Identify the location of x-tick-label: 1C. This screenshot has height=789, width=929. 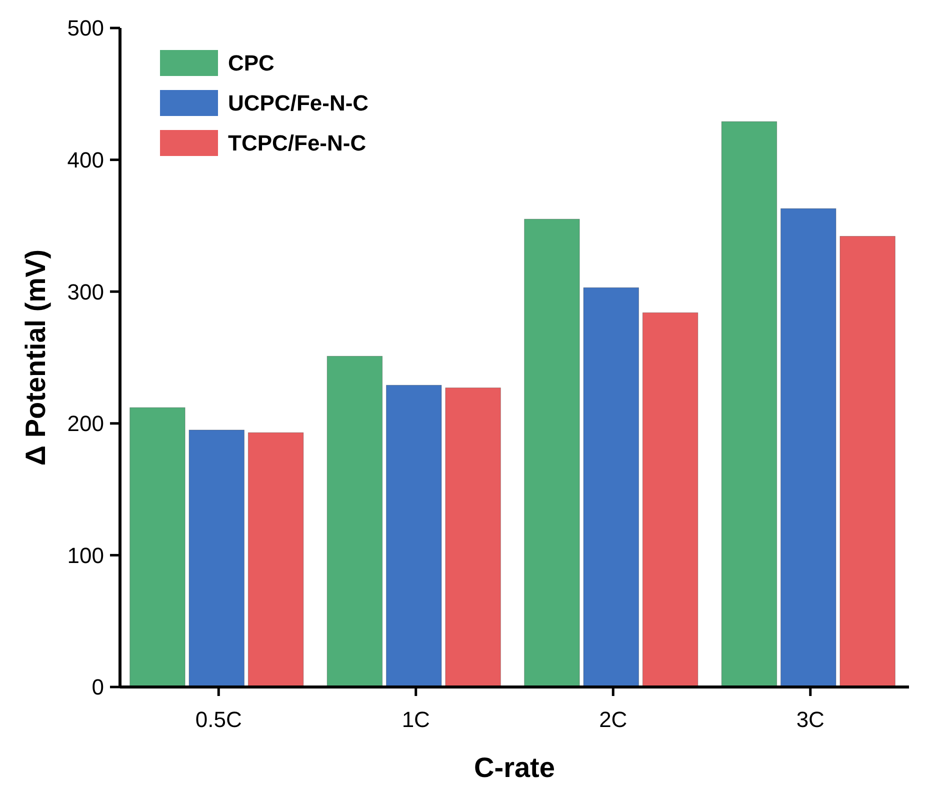
(416, 719).